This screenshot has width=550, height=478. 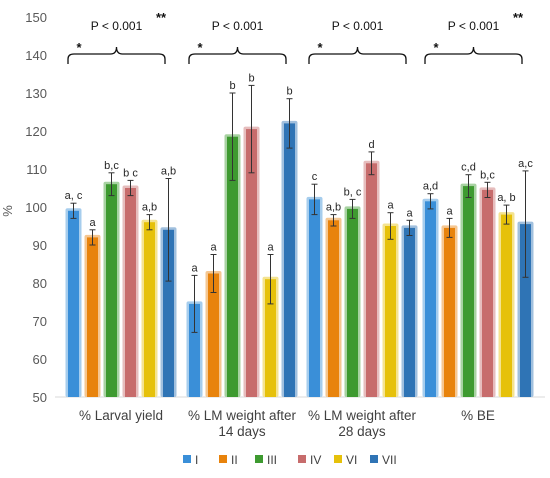 What do you see at coordinates (36, 169) in the screenshot?
I see `y-tick-label: 110` at bounding box center [36, 169].